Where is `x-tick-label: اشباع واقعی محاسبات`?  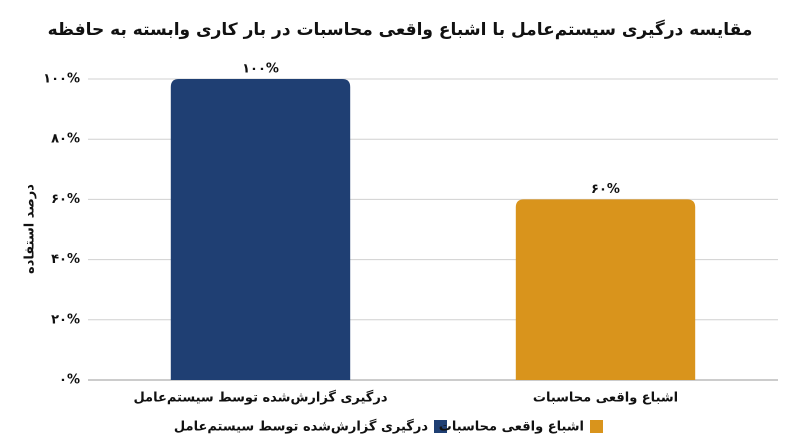 x-tick-label: اشباع واقعی محاسبات is located at coordinates (605, 398).